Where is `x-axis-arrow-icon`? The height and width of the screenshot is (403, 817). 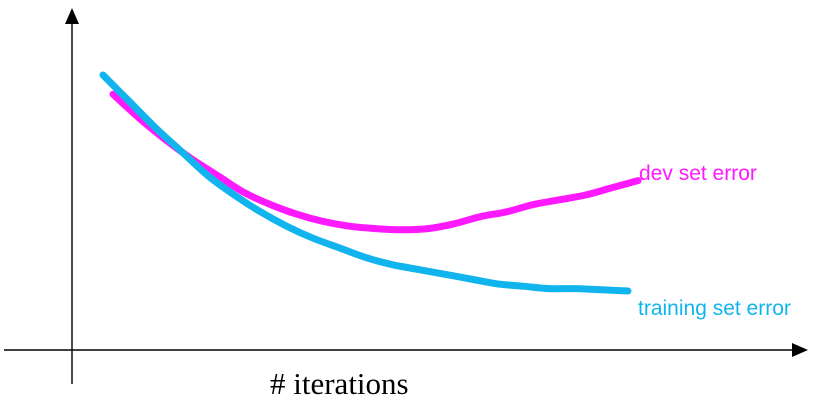
x-axis-arrow-icon is located at coordinates (800, 350).